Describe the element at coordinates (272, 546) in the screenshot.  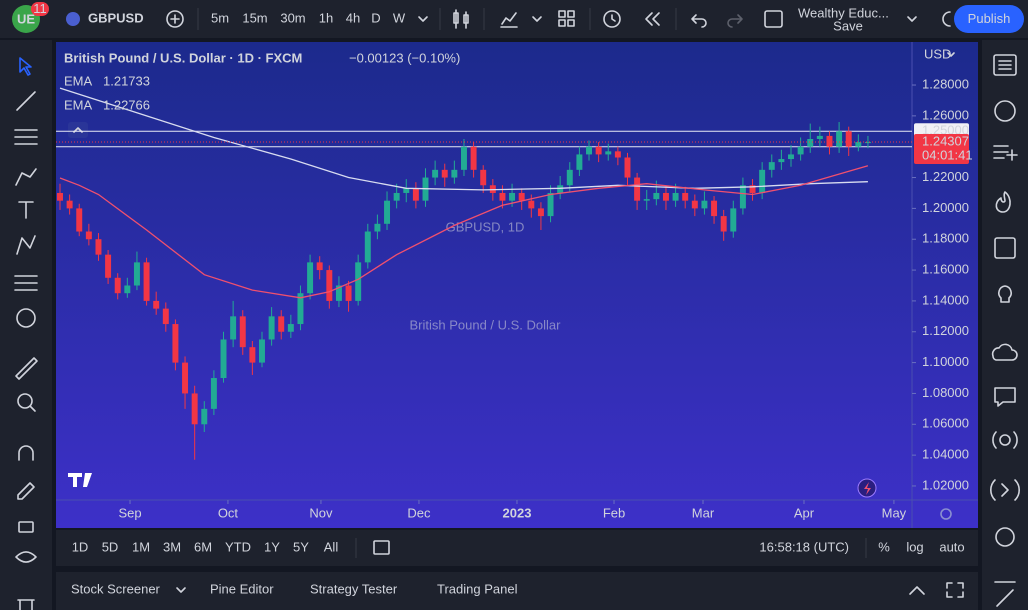
I see `range-button: 1Y` at that location.